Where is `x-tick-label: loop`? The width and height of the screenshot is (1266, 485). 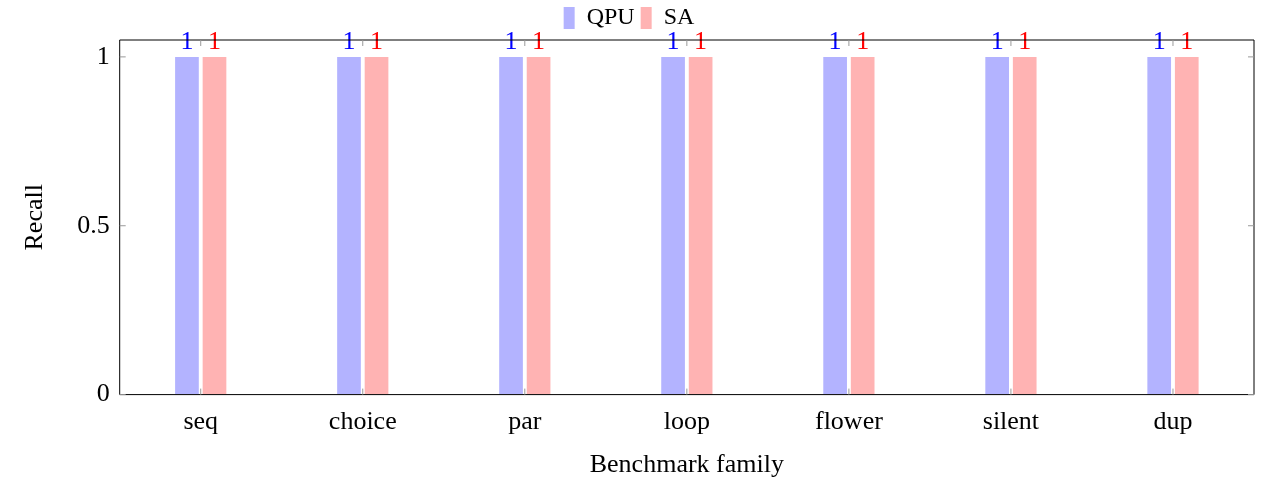
x-tick-label: loop is located at coordinates (686, 421).